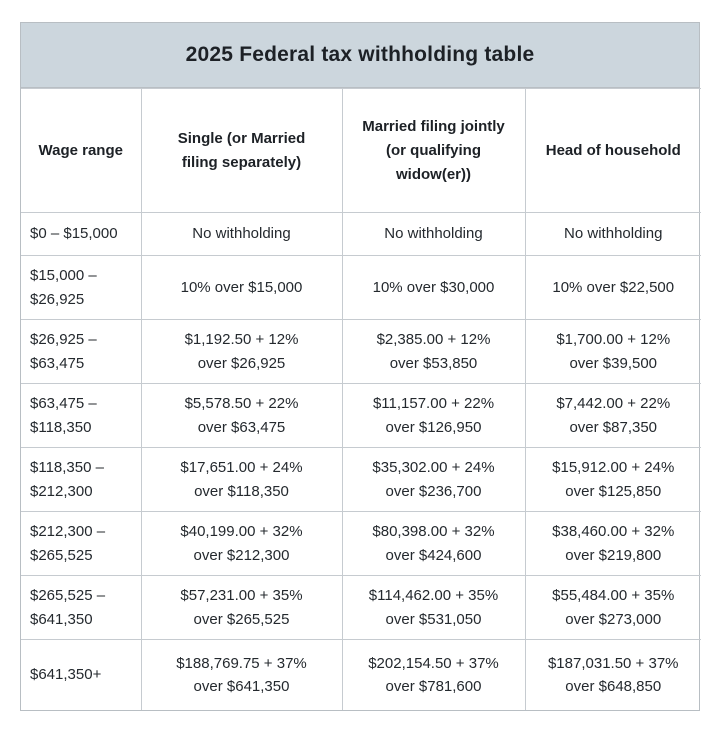 The width and height of the screenshot is (720, 750). Describe the element at coordinates (241, 287) in the screenshot. I see `withholding-cell: 10% over $15,000` at that location.